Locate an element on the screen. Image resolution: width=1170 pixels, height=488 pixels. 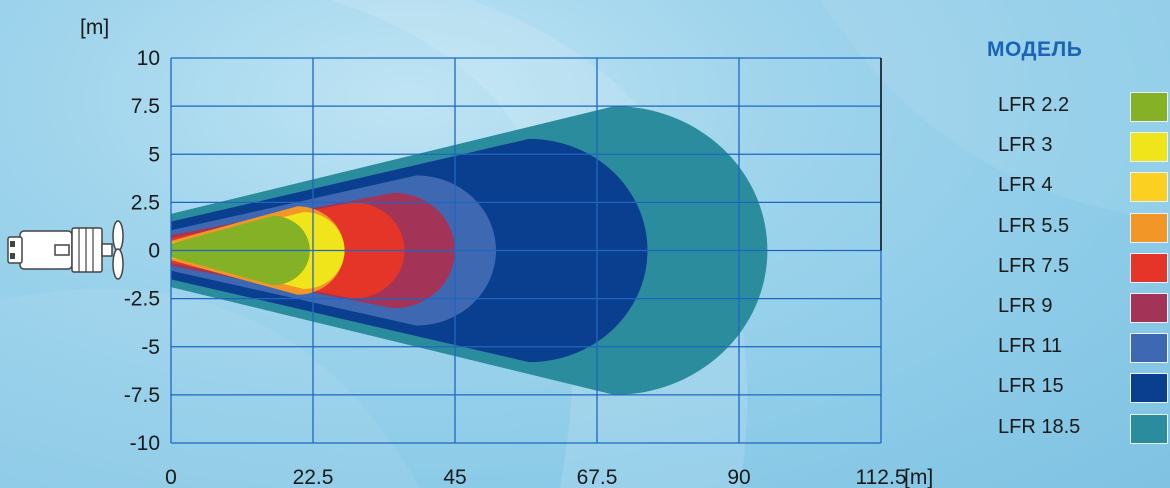
legend-label: LFR 2.2 is located at coordinates (1034, 105).